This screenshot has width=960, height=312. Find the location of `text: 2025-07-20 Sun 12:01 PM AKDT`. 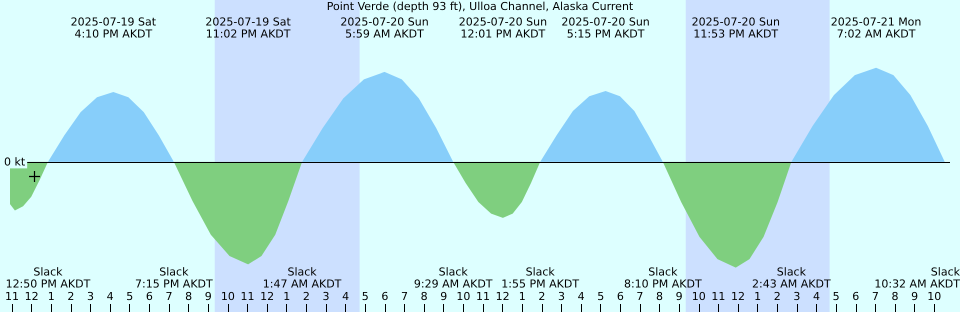

text: 2025-07-20 Sun 12:01 PM AKDT is located at coordinates (503, 28).